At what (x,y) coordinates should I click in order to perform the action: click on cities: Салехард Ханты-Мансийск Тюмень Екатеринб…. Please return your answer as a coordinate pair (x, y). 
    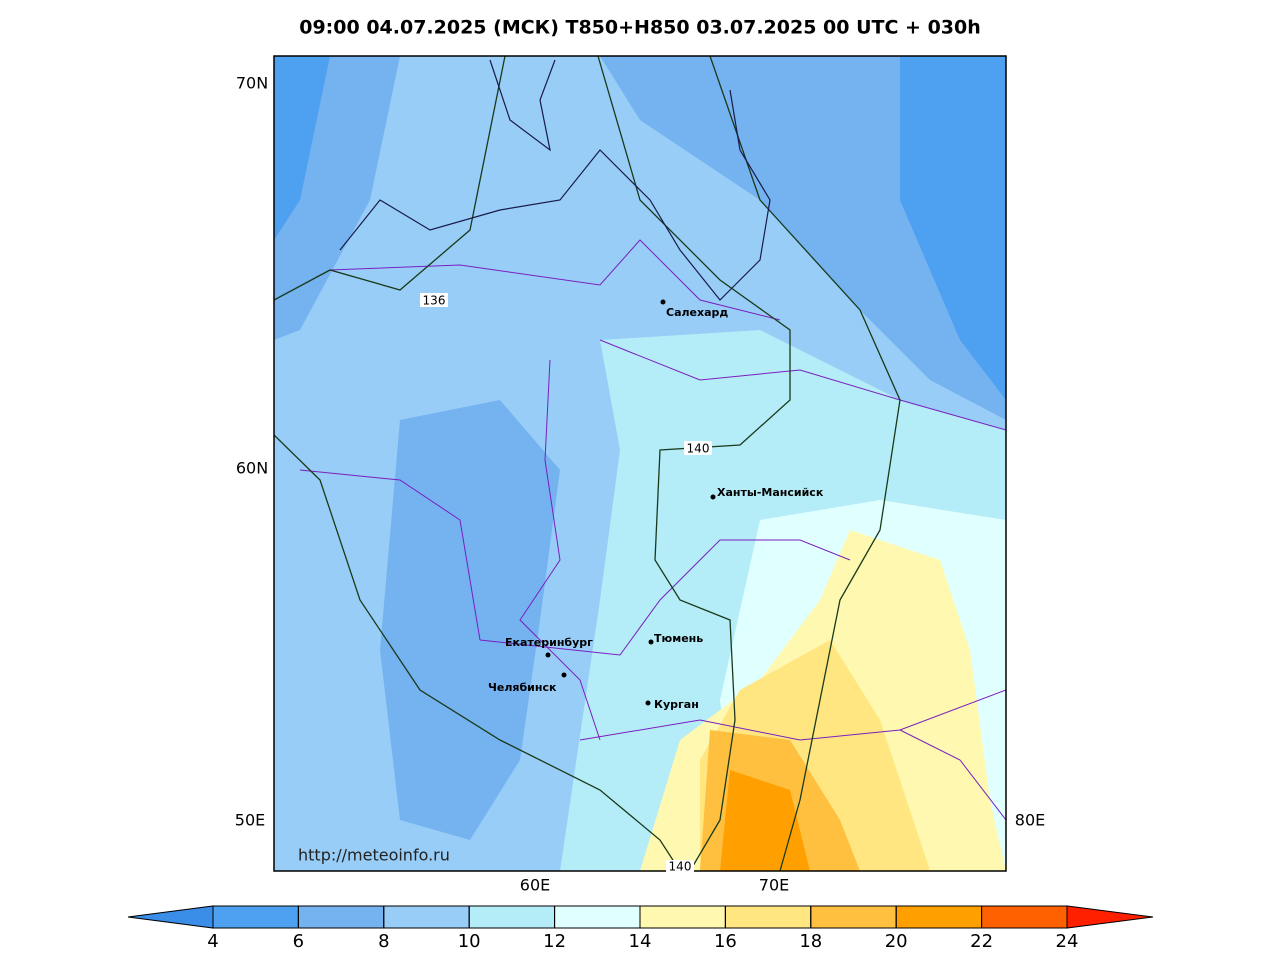
    Looking at the image, I should click on (656, 505).